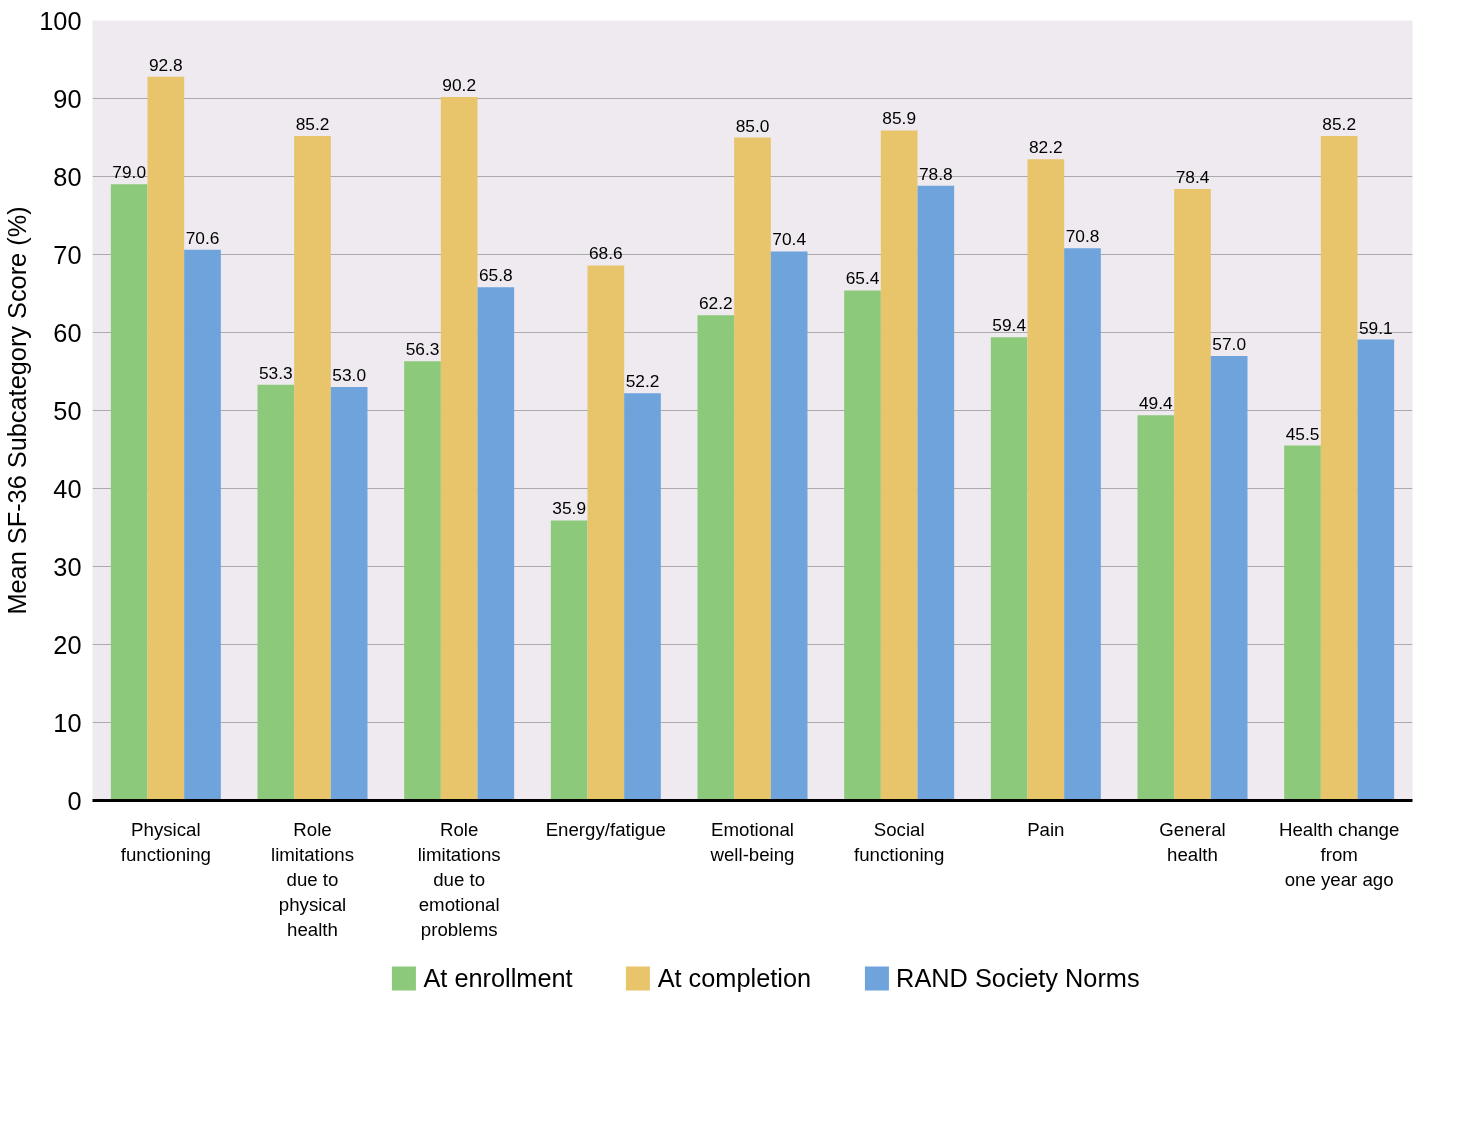 The image size is (1464, 1136). I want to click on data-label: 78.8, so click(935, 173).